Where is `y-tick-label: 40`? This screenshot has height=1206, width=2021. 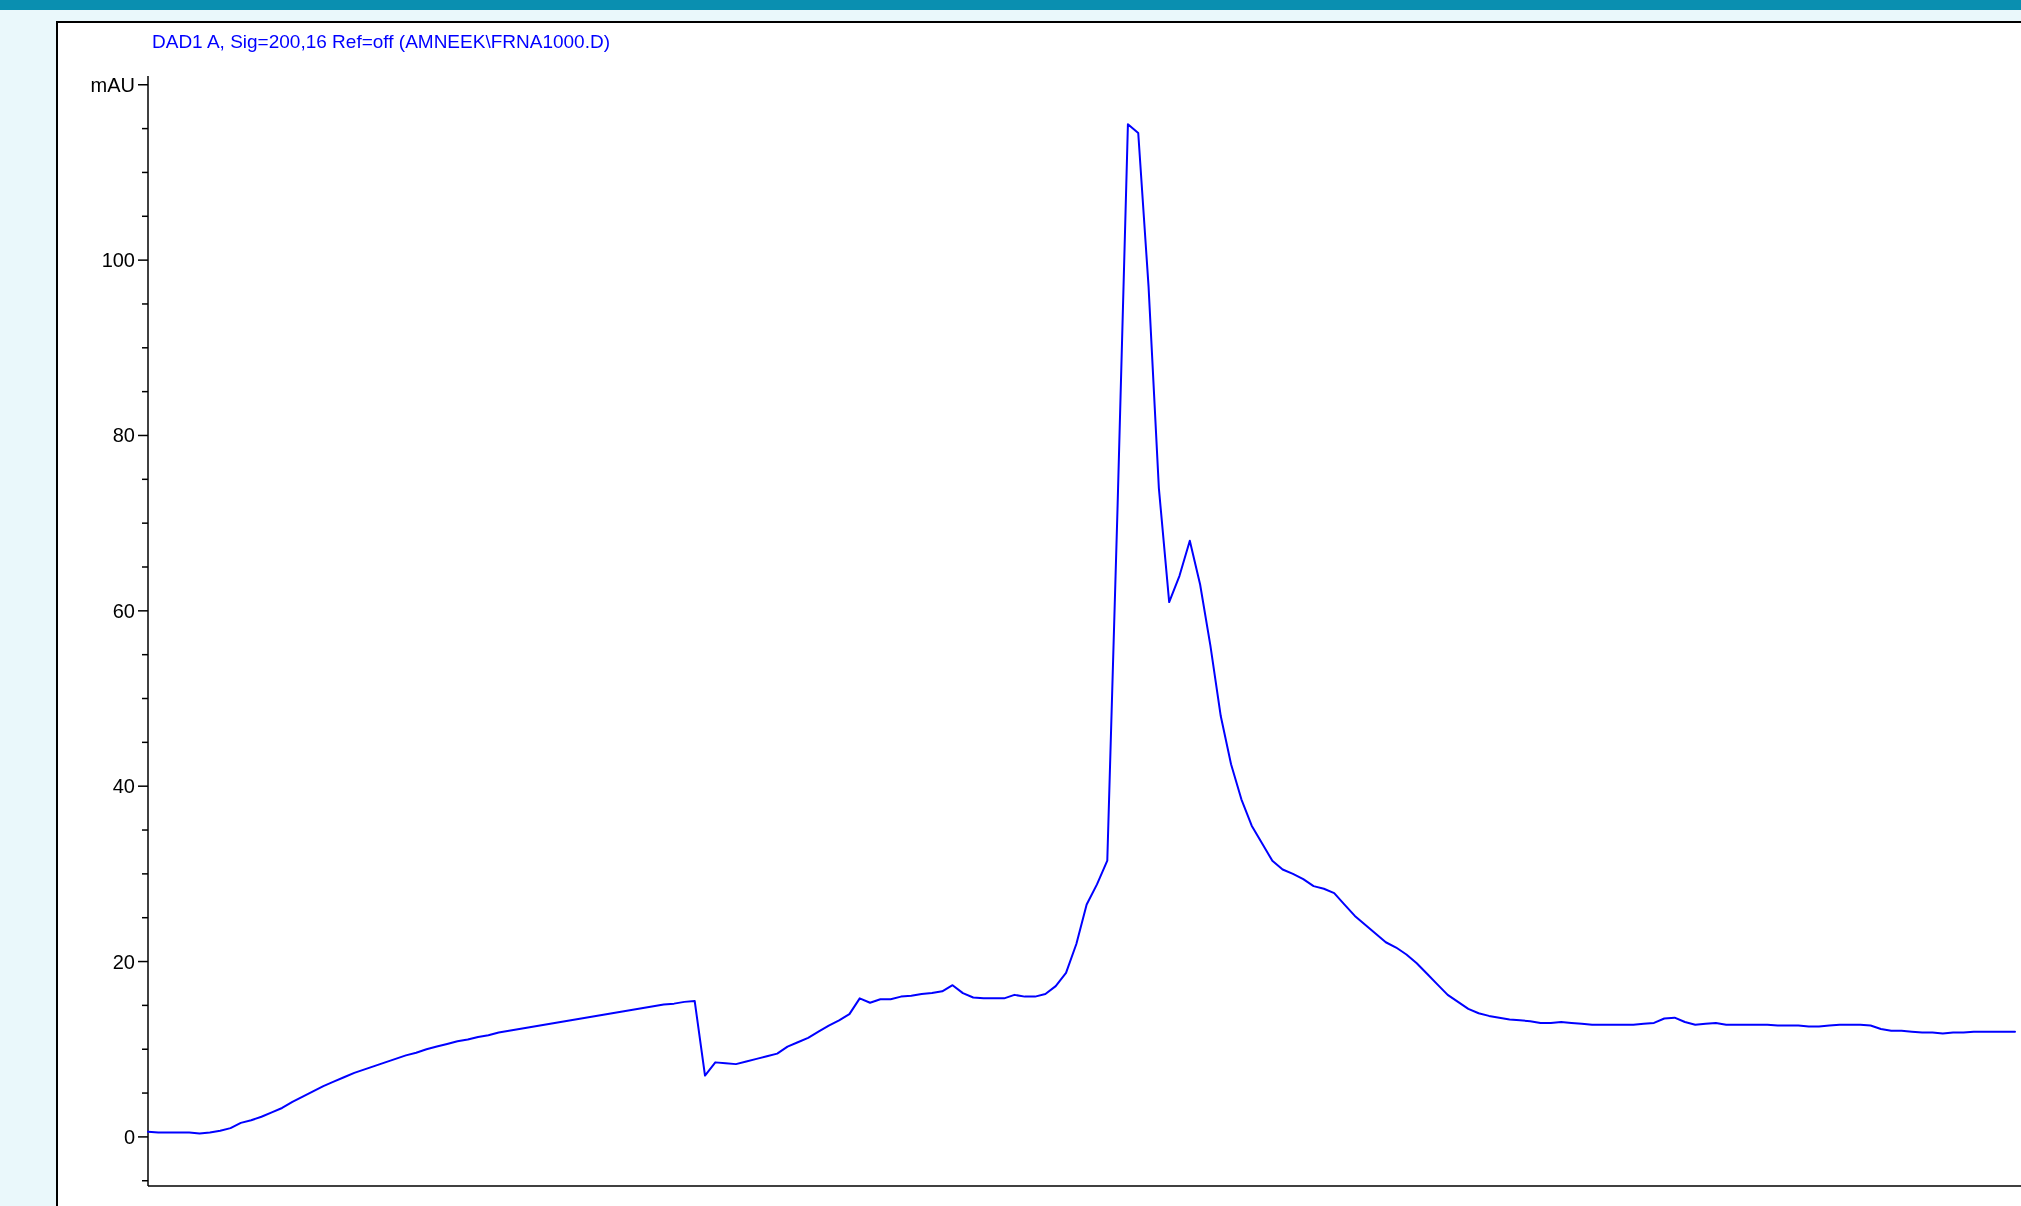 y-tick-label: 40 is located at coordinates (123, 786).